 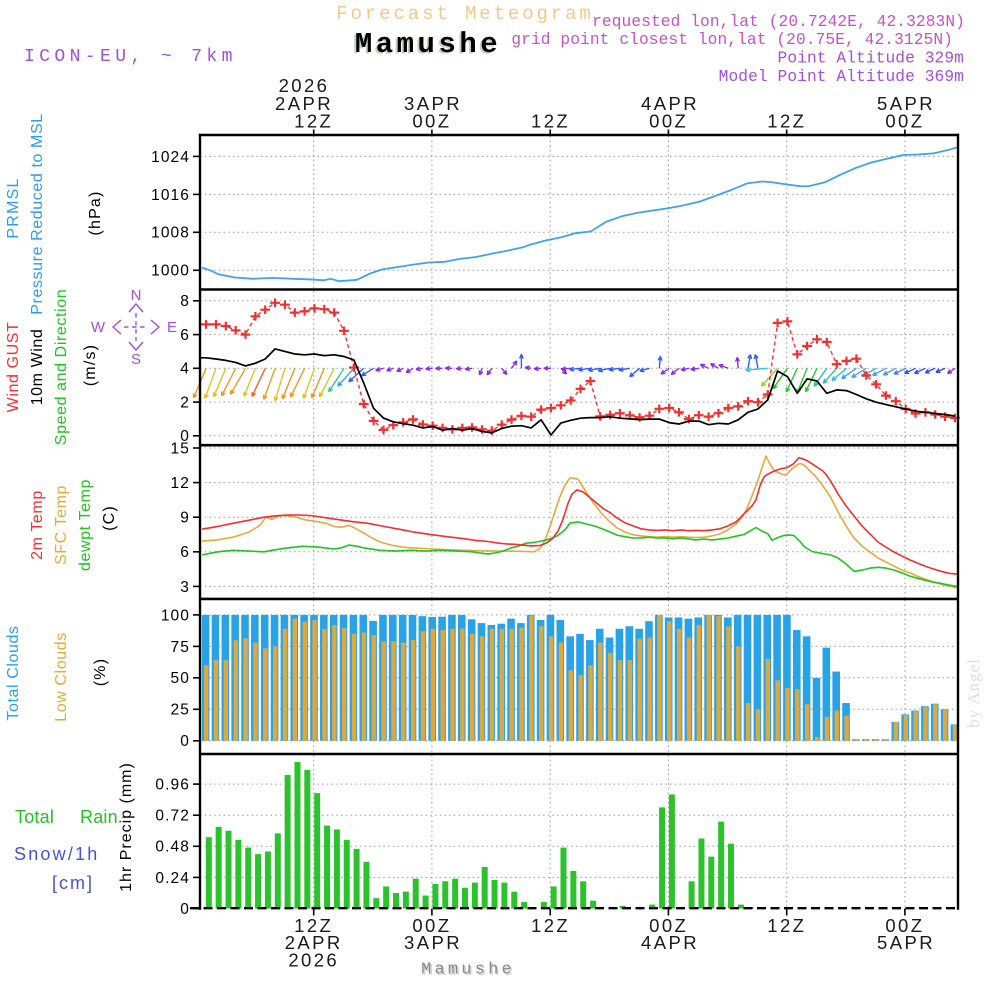 What do you see at coordinates (99, 817) in the screenshot?
I see `svg-text: Rain` at bounding box center [99, 817].